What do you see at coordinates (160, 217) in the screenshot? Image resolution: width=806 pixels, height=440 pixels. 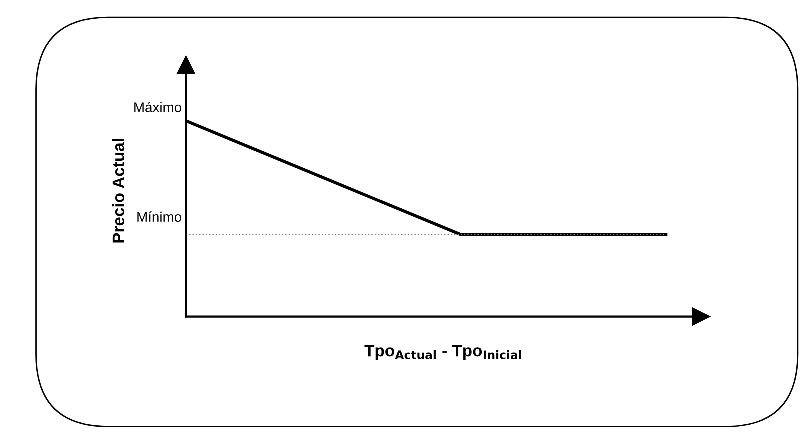 I see `ref-line-label: Mínimo` at bounding box center [160, 217].